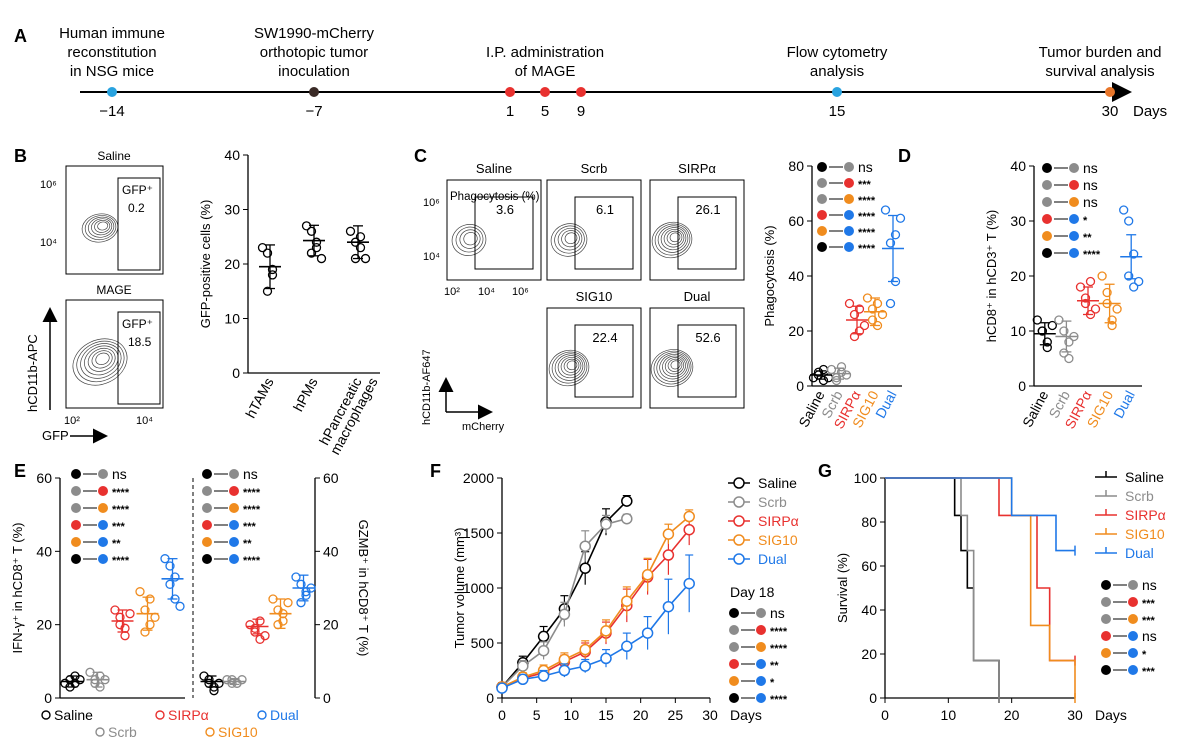 The height and width of the screenshot is (751, 1183). What do you see at coordinates (331, 625) in the screenshot?
I see `chart-E-right-ytick-1: 20` at bounding box center [331, 625].